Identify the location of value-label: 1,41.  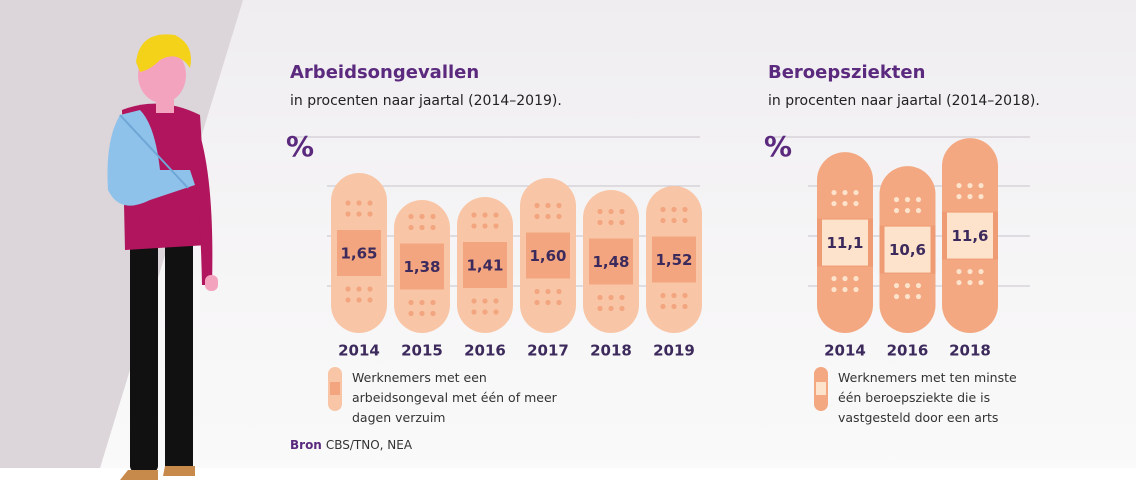
(484, 266).